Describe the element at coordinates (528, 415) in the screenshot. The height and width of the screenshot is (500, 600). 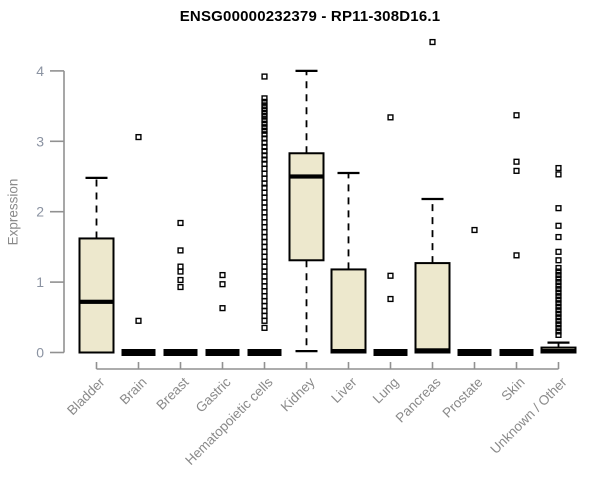
I see `category-label-unknown-other: Unknown / Other` at that location.